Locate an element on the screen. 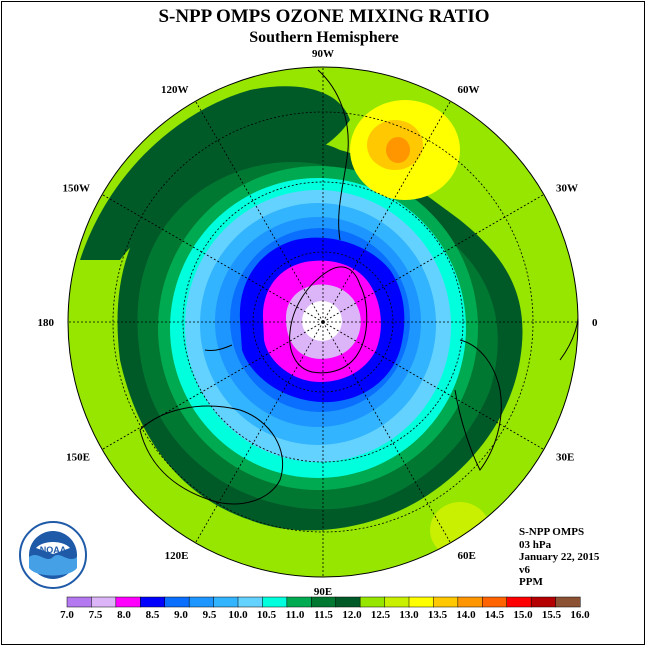  longitude-label: 30W is located at coordinates (567, 189).